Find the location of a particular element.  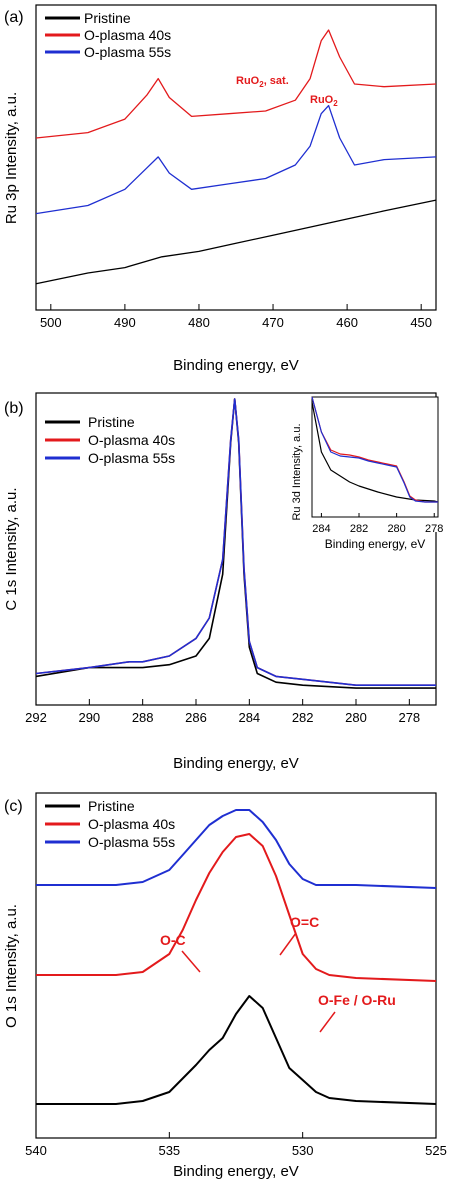

legend-c-pristine-label: Pristine is located at coordinates (111, 806).